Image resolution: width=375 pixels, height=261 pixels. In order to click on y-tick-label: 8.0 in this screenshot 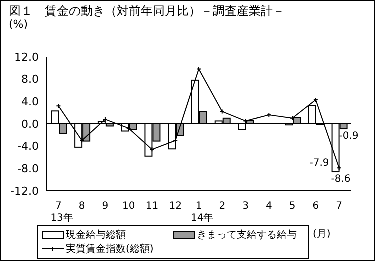, I will do `click(30, 79)`.